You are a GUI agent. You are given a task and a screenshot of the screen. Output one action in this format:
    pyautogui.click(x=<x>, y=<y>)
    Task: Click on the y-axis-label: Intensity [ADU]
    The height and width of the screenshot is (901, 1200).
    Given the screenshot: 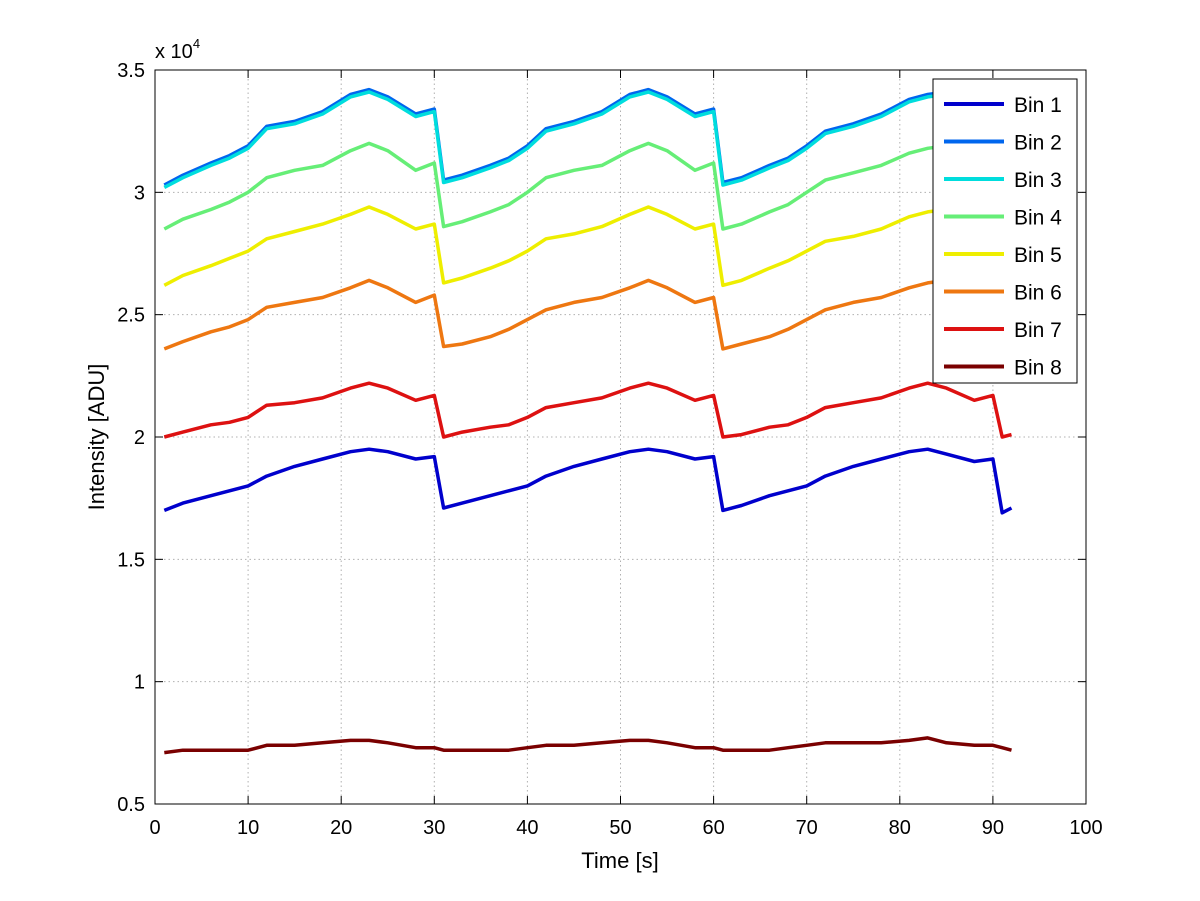 What is the action you would take?
    pyautogui.click(x=96, y=437)
    